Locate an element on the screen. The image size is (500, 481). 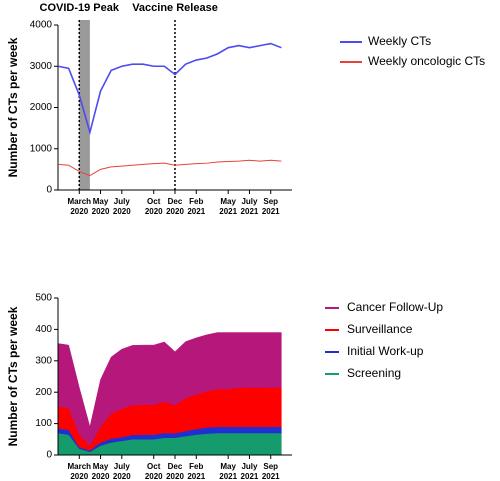
y-tick-label: 100 is located at coordinates (43, 423).